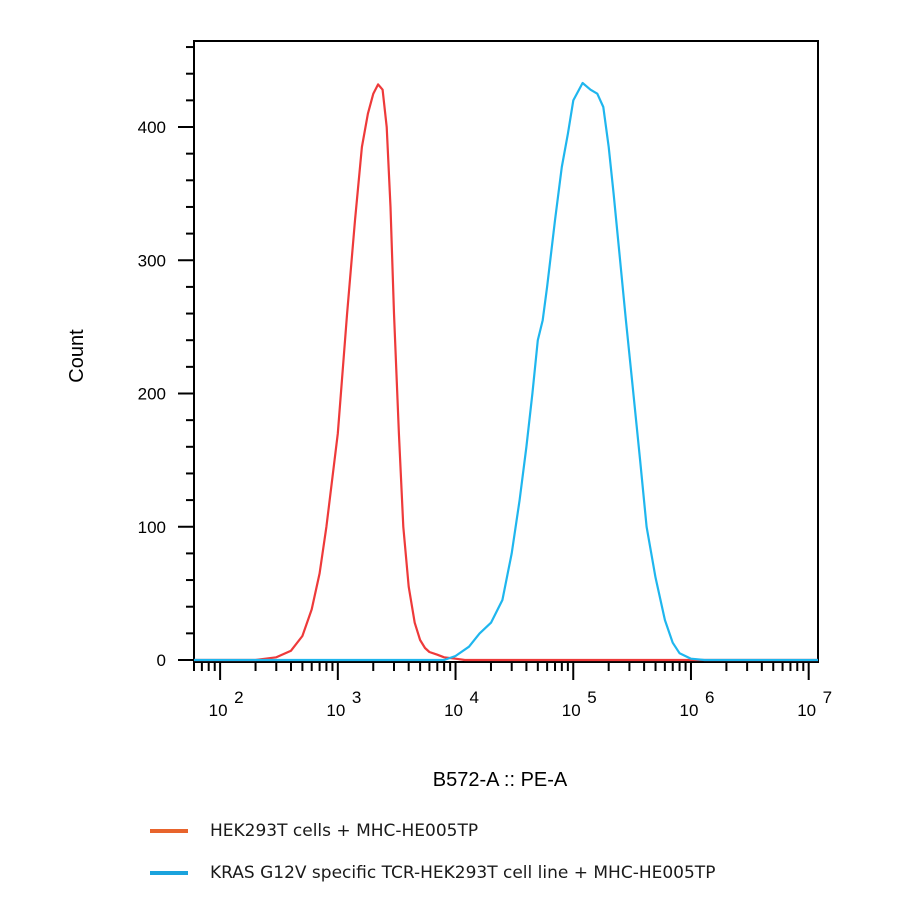 The image size is (900, 904). I want to click on x-tick-exponent: 3, so click(356, 697).